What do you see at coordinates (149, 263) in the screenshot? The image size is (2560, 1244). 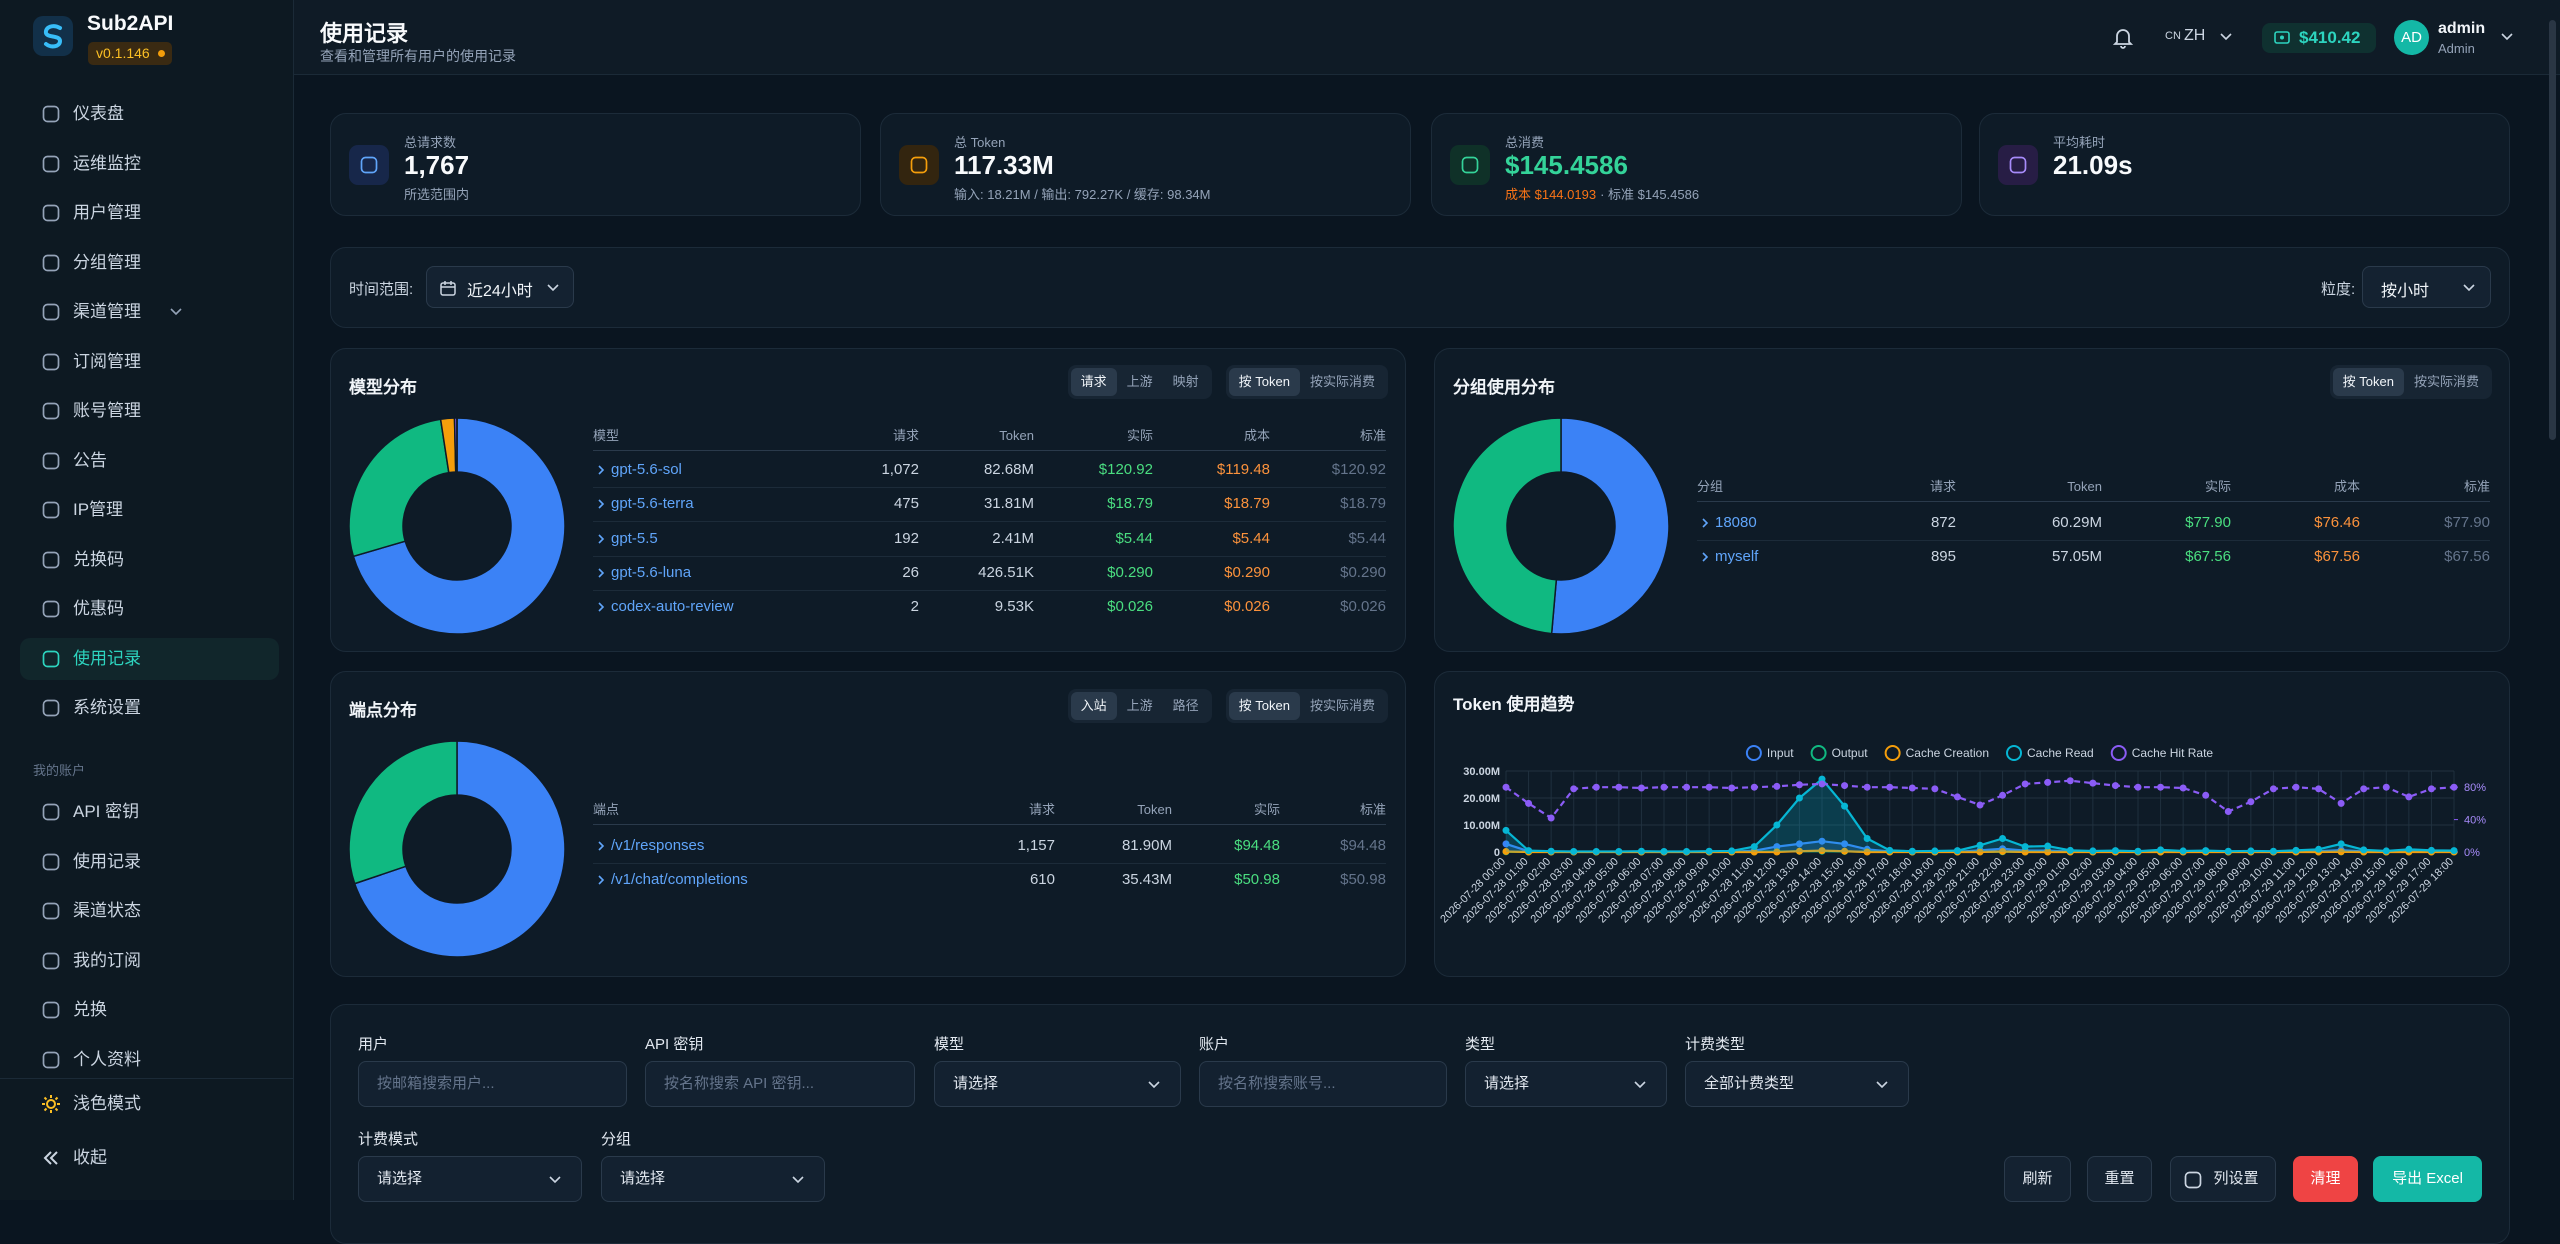 I see `nav-item: 分组管理` at bounding box center [149, 263].